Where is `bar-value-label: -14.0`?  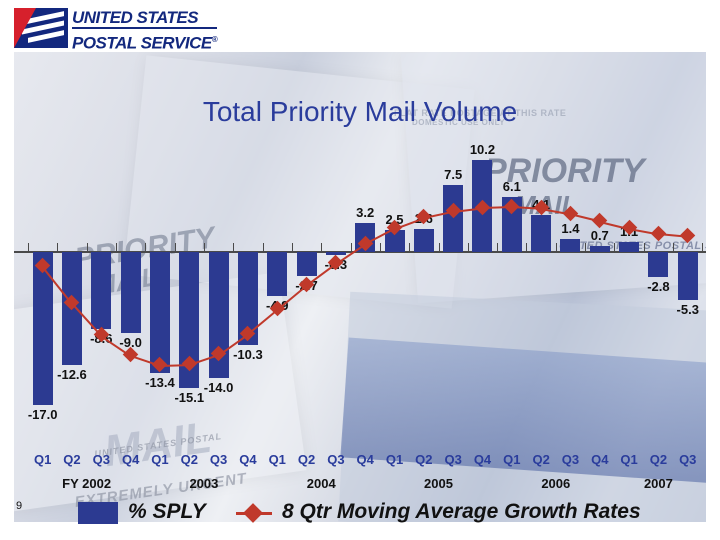 bar-value-label: -14.0 is located at coordinates (218, 387).